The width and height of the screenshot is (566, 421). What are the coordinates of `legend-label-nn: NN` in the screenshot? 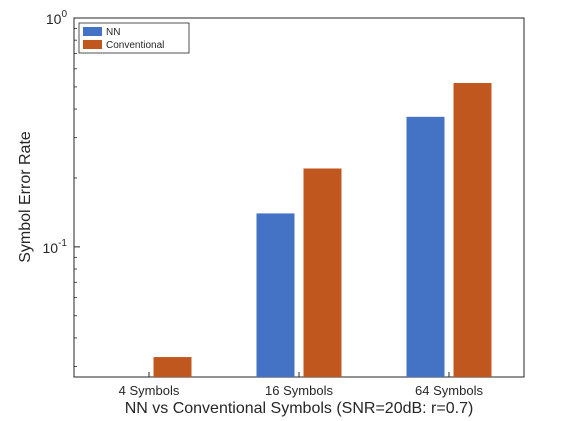 It's located at (113, 32).